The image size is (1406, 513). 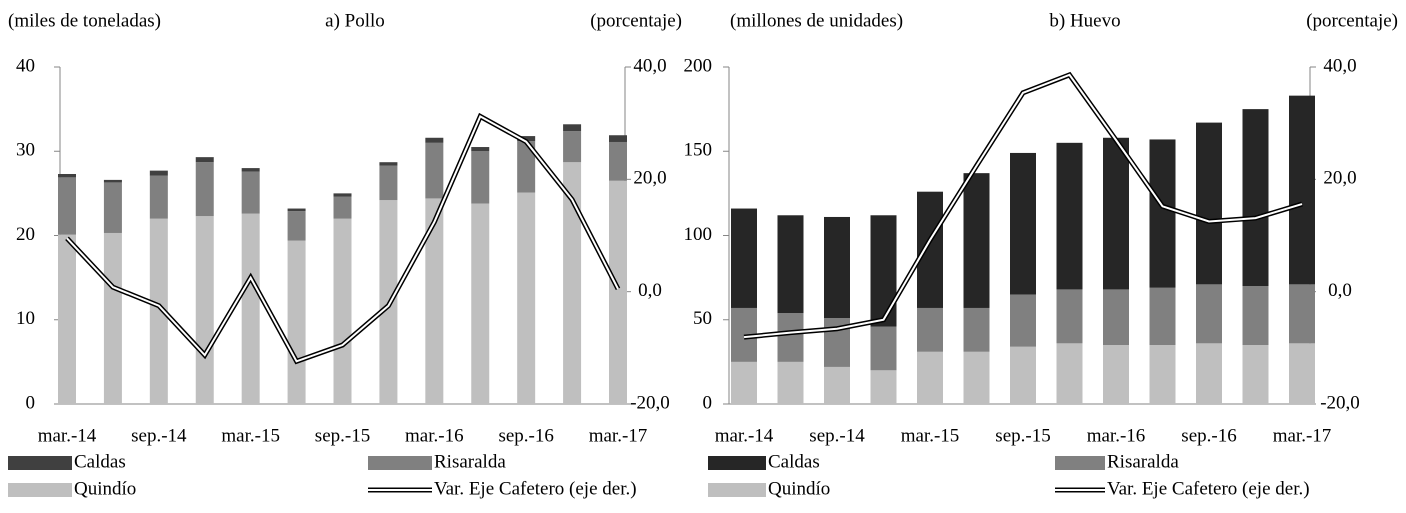 I want to click on y2-tick-label: 0,0, so click(x=1340, y=290).